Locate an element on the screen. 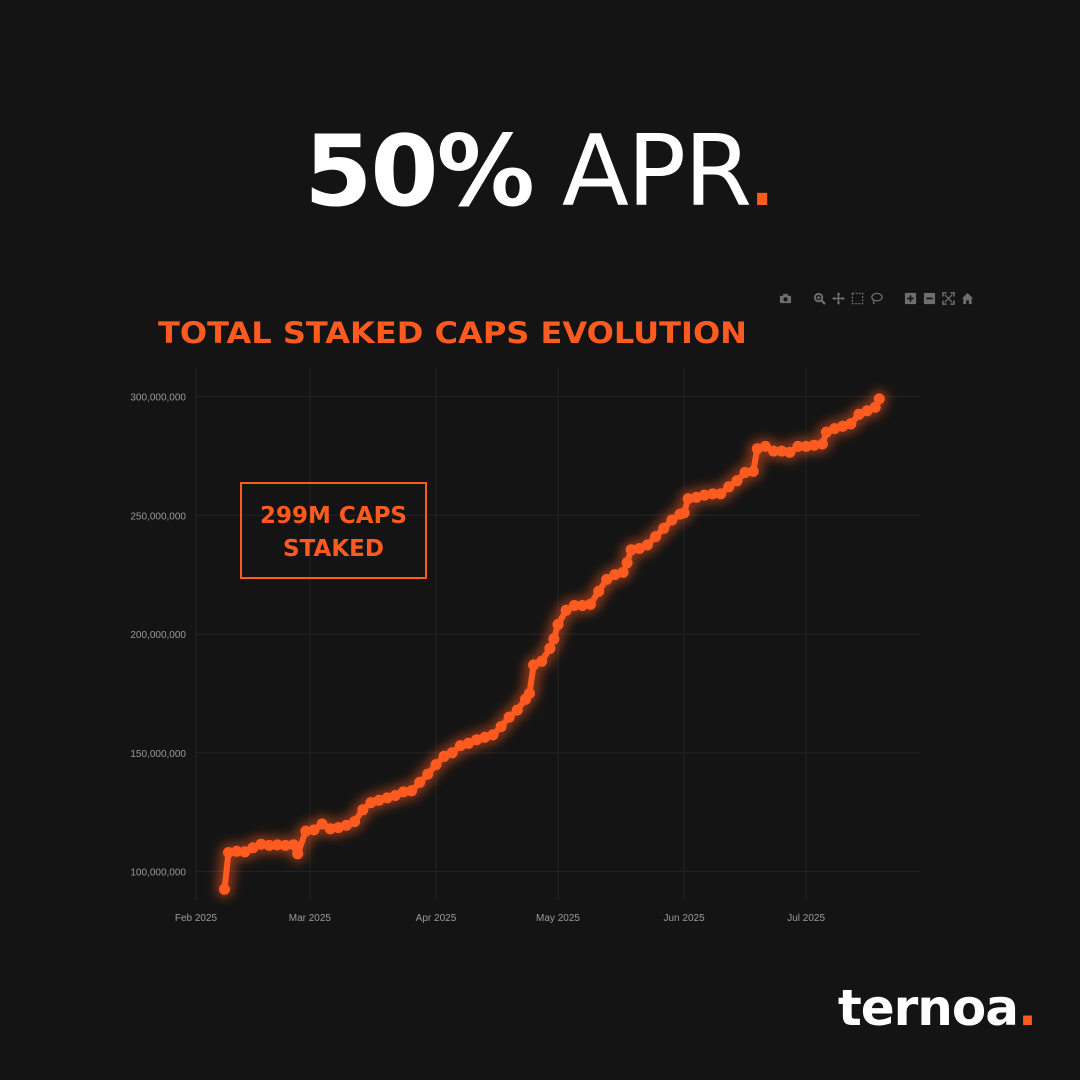 This screenshot has width=1080, height=1080. ternoa-logo: ternoa. is located at coordinates (937, 1008).